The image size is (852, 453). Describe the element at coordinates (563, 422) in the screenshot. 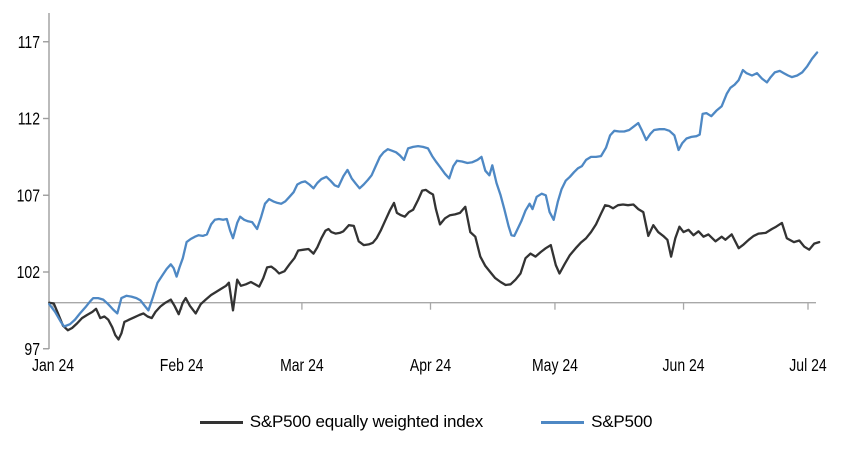

I see `sp500-line-swatch` at that location.